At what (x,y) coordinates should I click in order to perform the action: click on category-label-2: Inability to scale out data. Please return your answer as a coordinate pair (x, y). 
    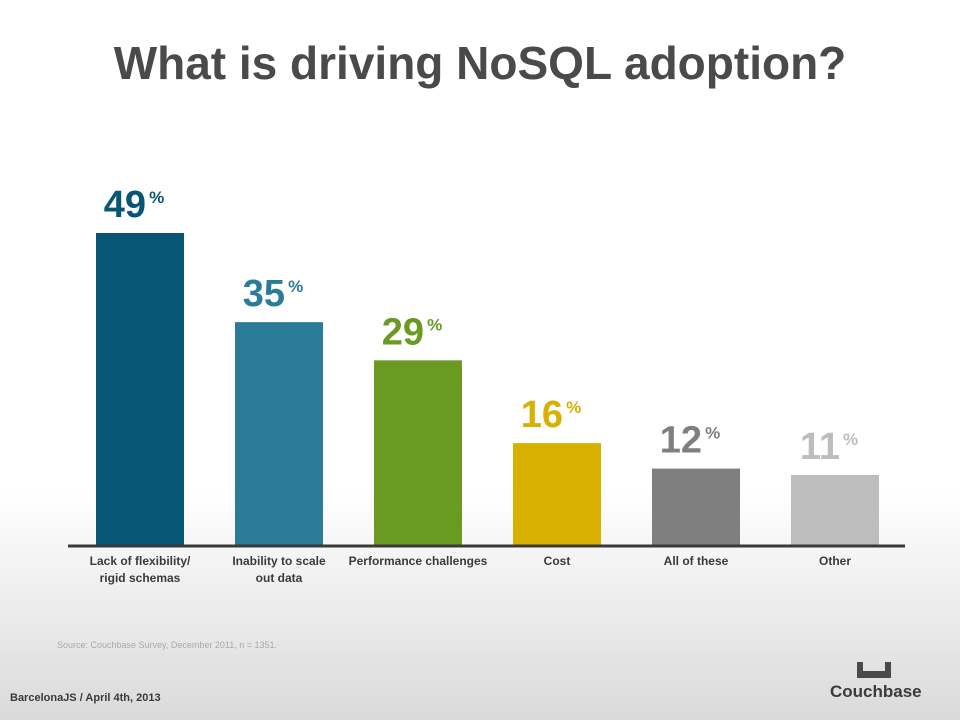
    Looking at the image, I should click on (279, 569).